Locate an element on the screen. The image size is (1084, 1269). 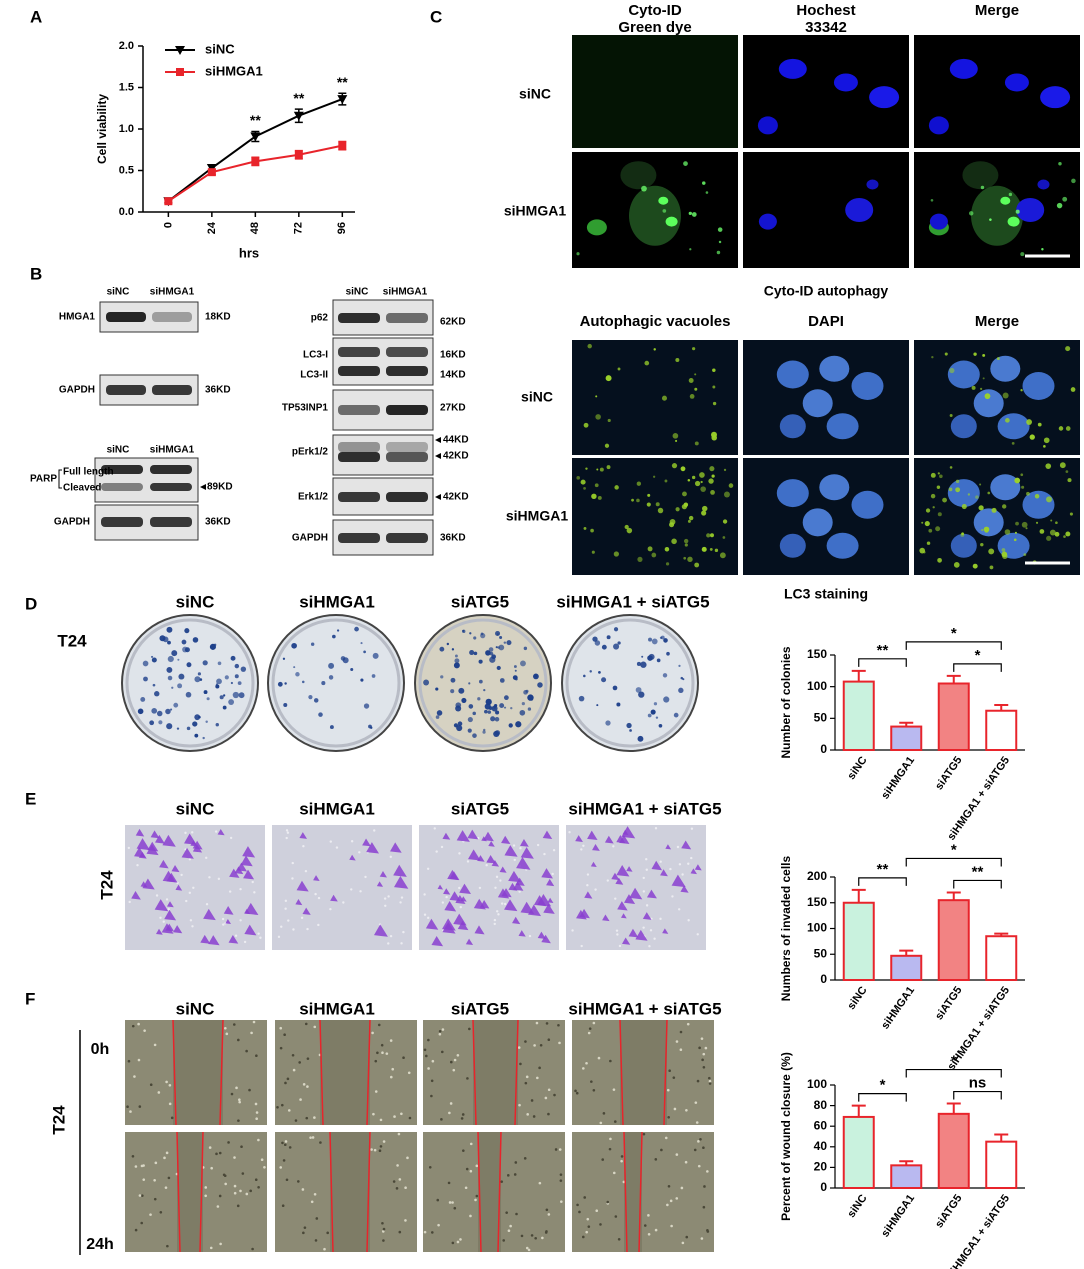
blot-label: LC3-I is located at coordinates (315, 355).